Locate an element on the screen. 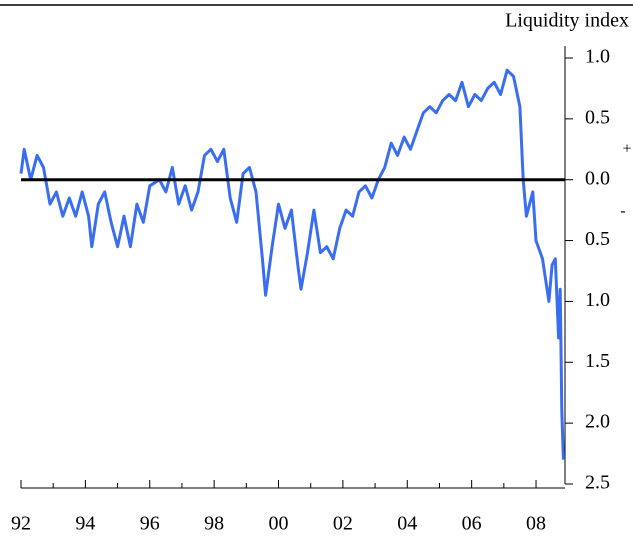  annotation-plus: + is located at coordinates (626, 149).